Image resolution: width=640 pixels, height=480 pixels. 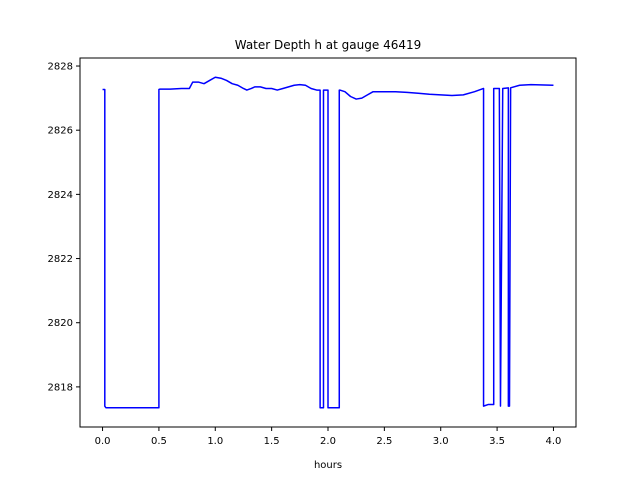 What do you see at coordinates (384, 441) in the screenshot?
I see `x-tick-label: 2.5` at bounding box center [384, 441].